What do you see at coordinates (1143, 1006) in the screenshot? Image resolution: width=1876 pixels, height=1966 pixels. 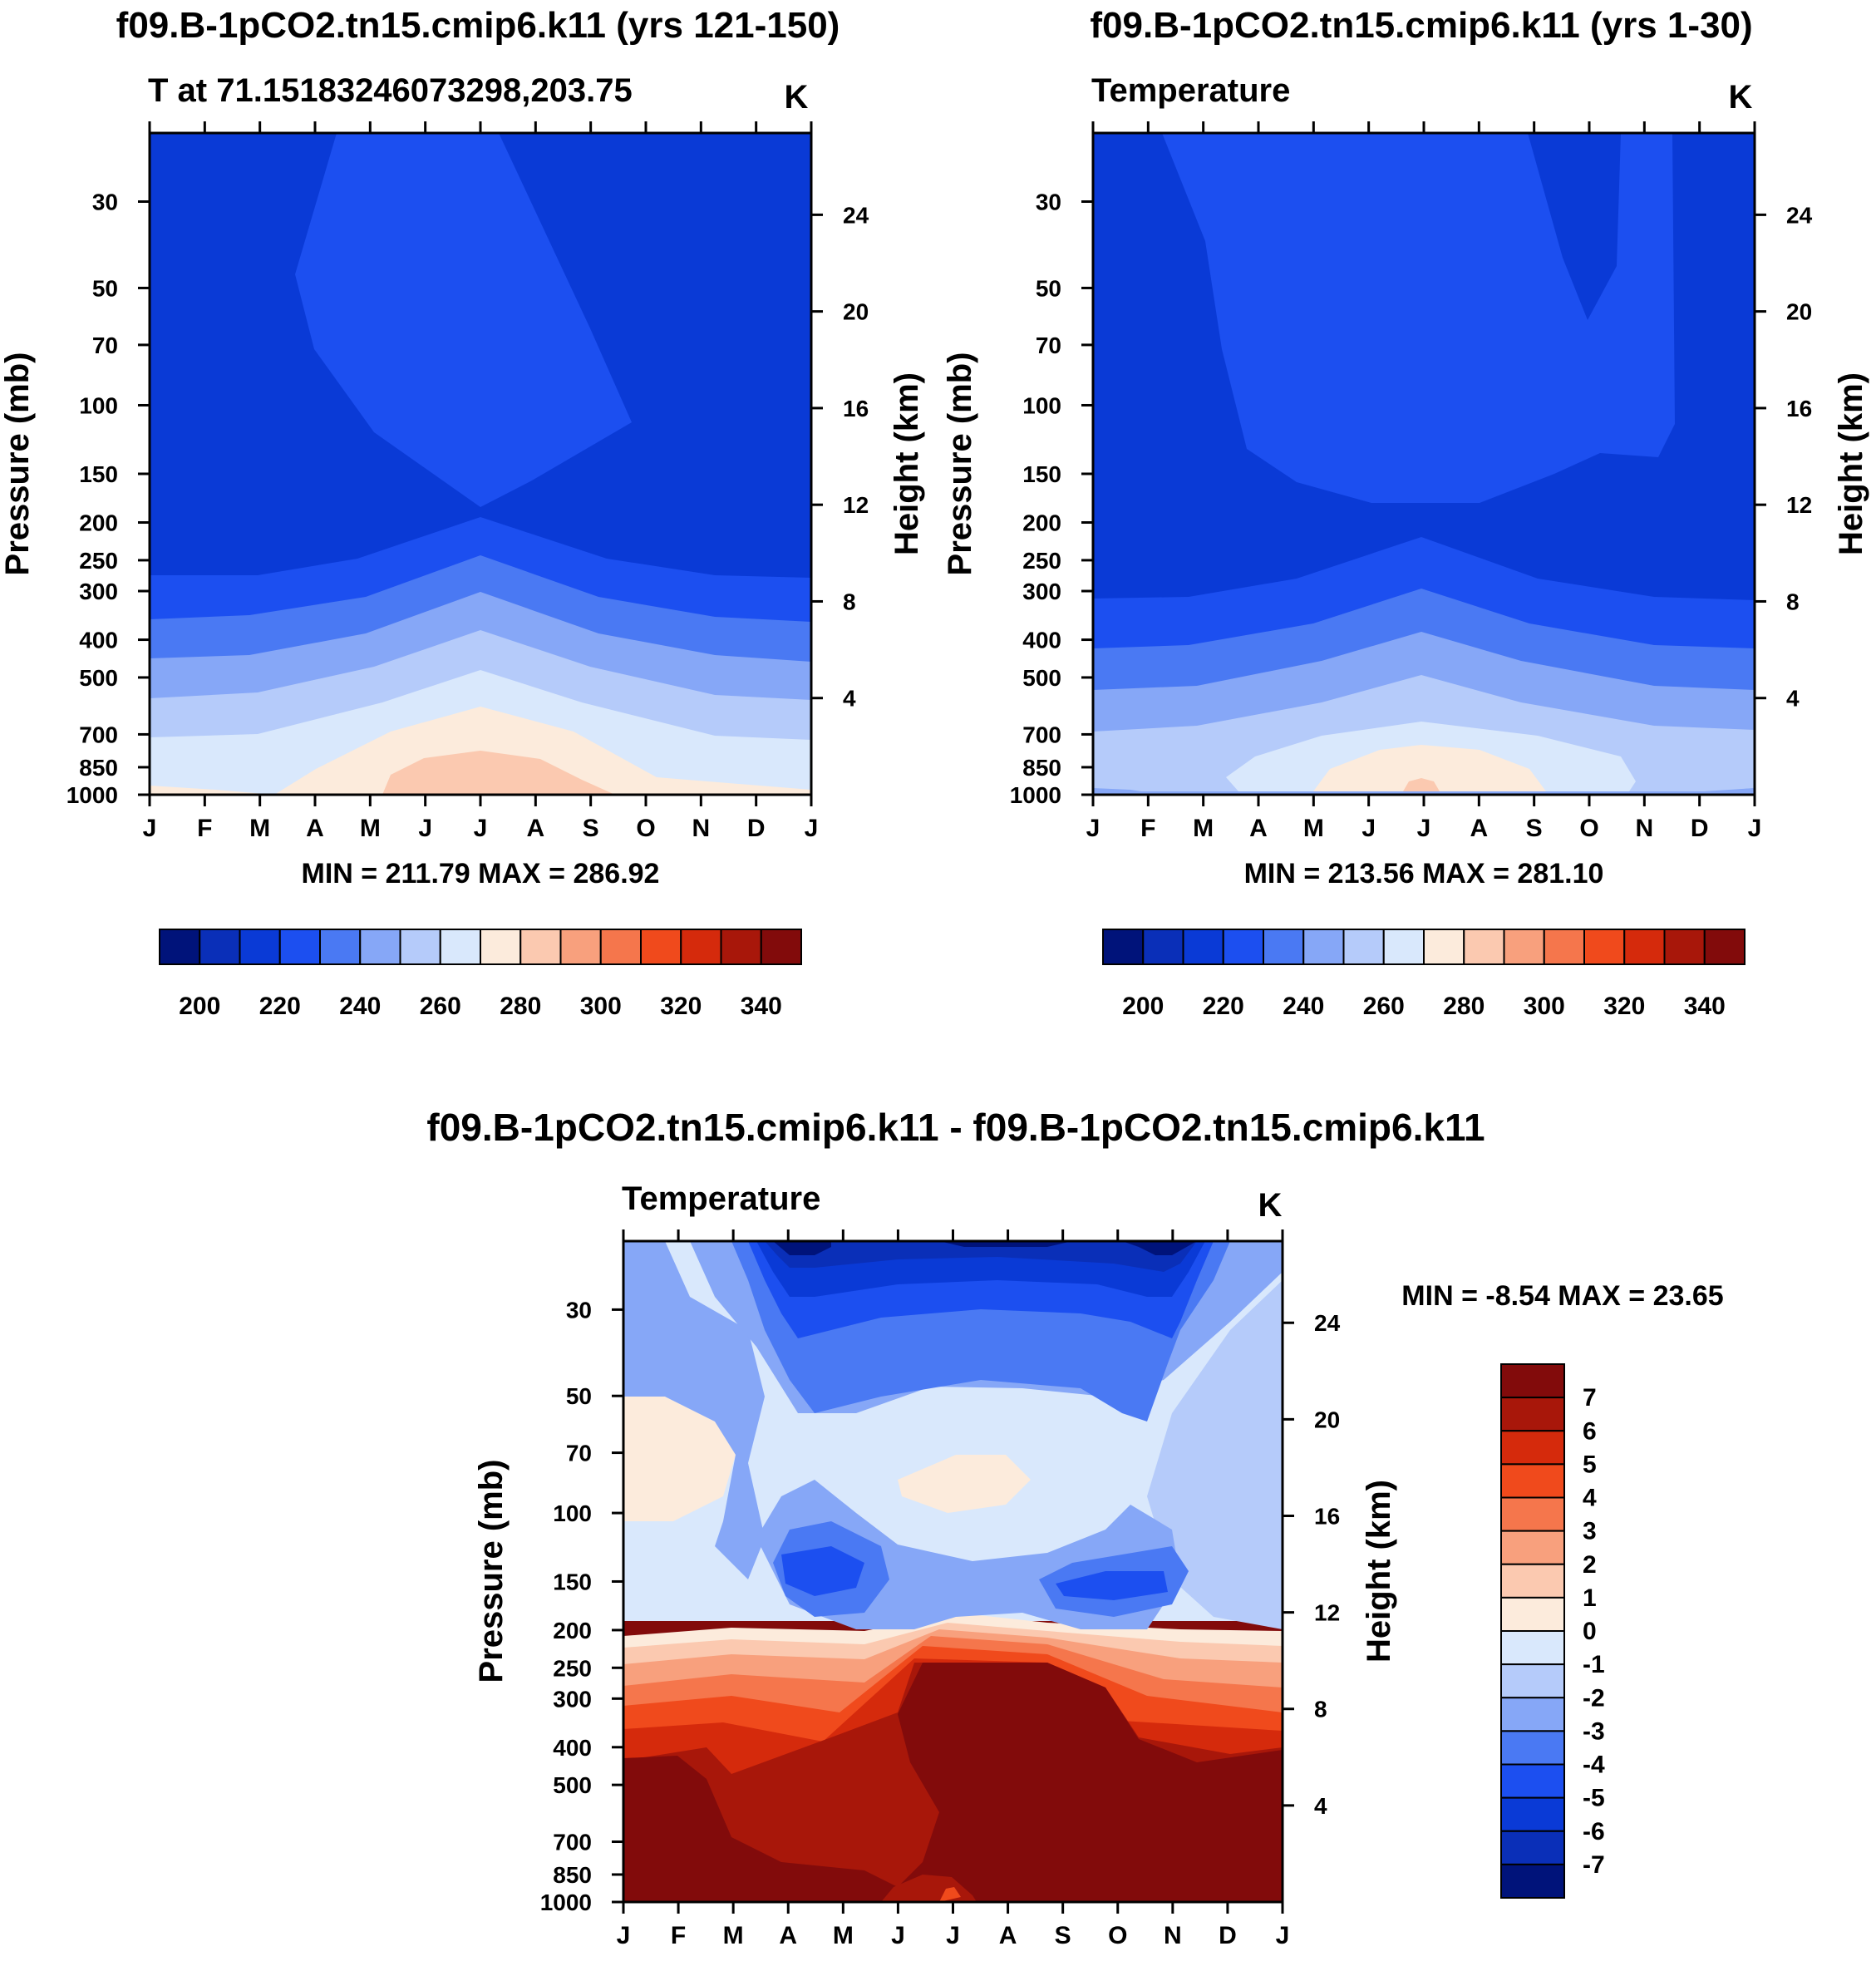 I see `colorbar-label: 200` at bounding box center [1143, 1006].